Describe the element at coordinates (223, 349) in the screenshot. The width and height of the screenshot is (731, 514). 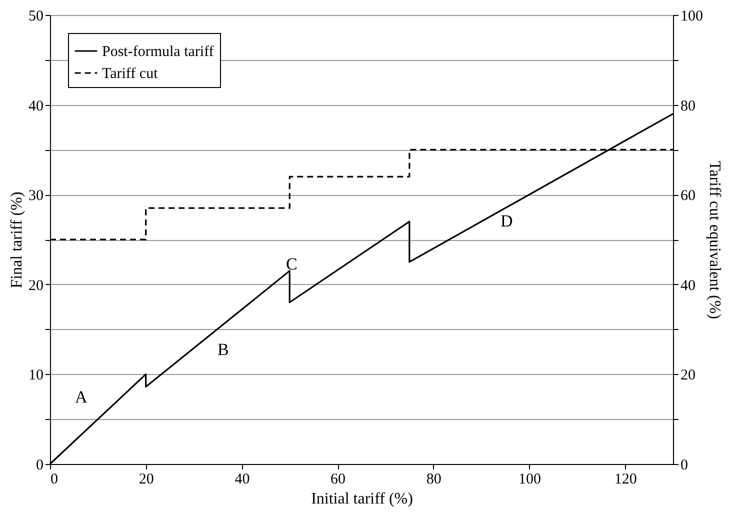
I see `annotation: B` at that location.